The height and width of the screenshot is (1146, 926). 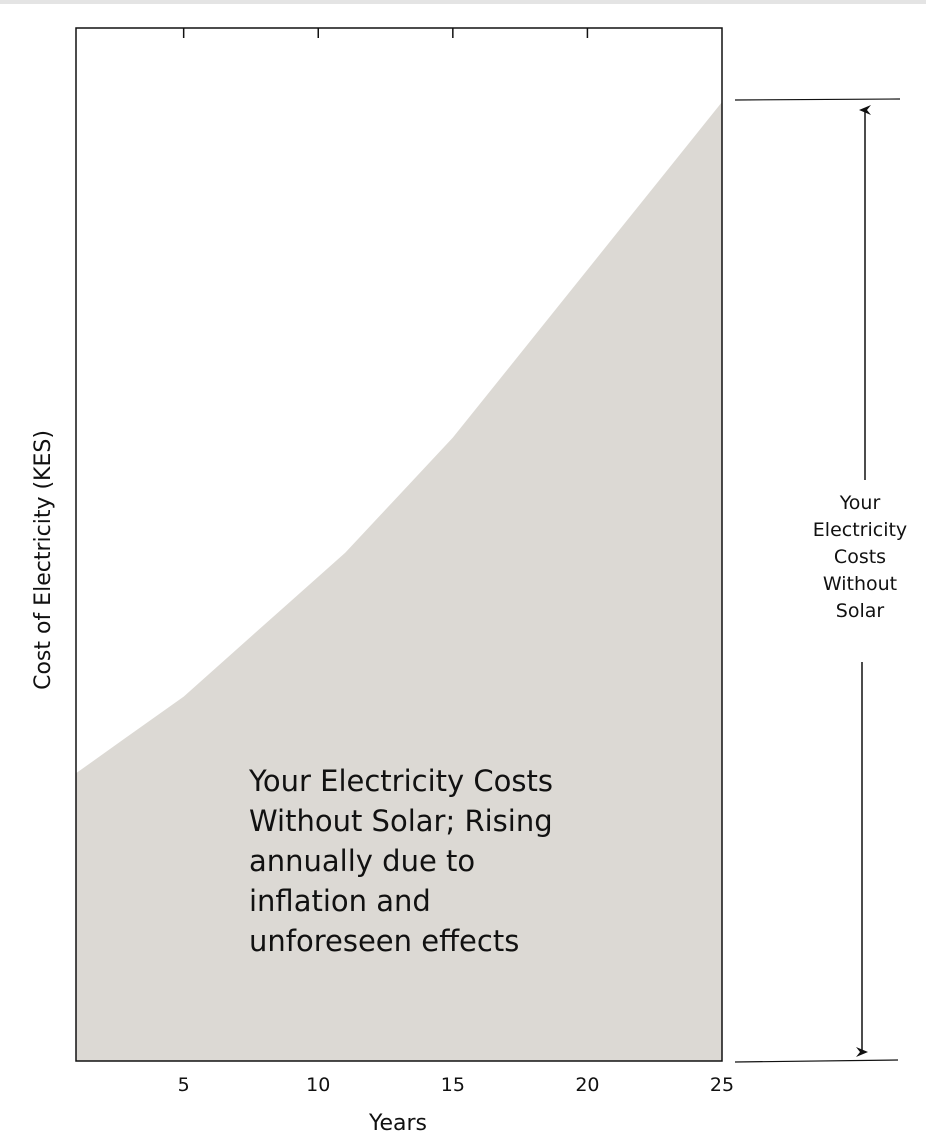 I want to click on side-annotation-line: Costs, so click(x=860, y=557).